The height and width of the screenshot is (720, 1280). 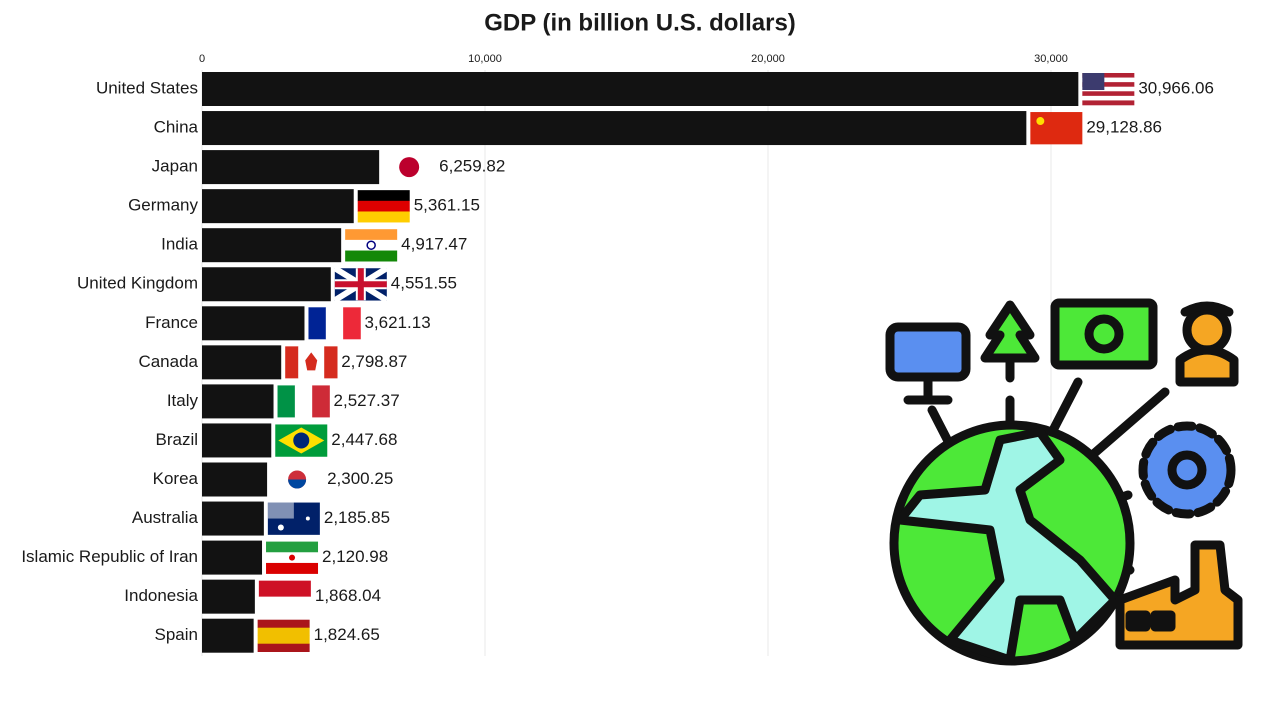 What do you see at coordinates (176, 127) in the screenshot?
I see `y-tick-label: China` at bounding box center [176, 127].